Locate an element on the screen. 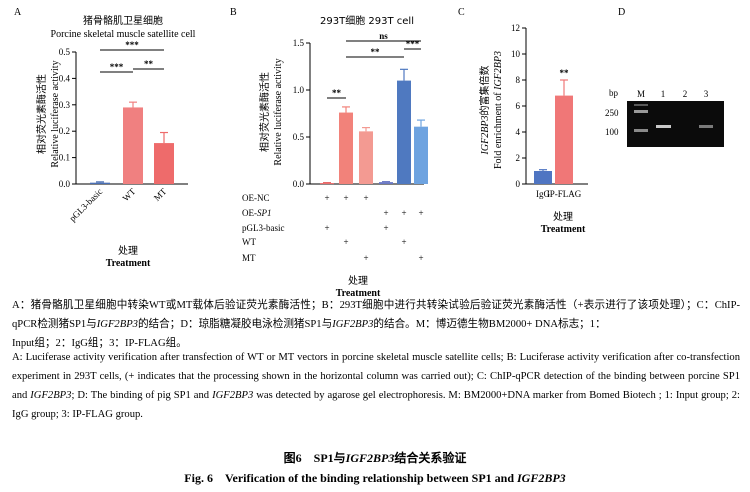 The image size is (750, 492). panel-a-y-tick-label: 0.3 is located at coordinates (65, 105).